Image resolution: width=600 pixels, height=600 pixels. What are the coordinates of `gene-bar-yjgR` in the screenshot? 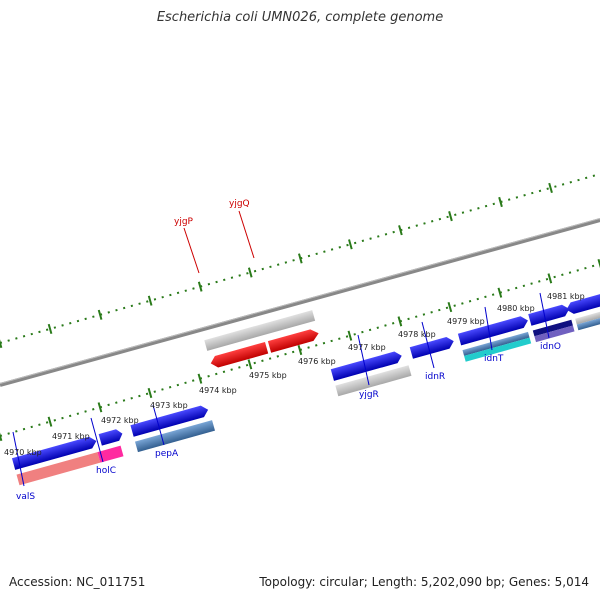 It's located at (373, 381).